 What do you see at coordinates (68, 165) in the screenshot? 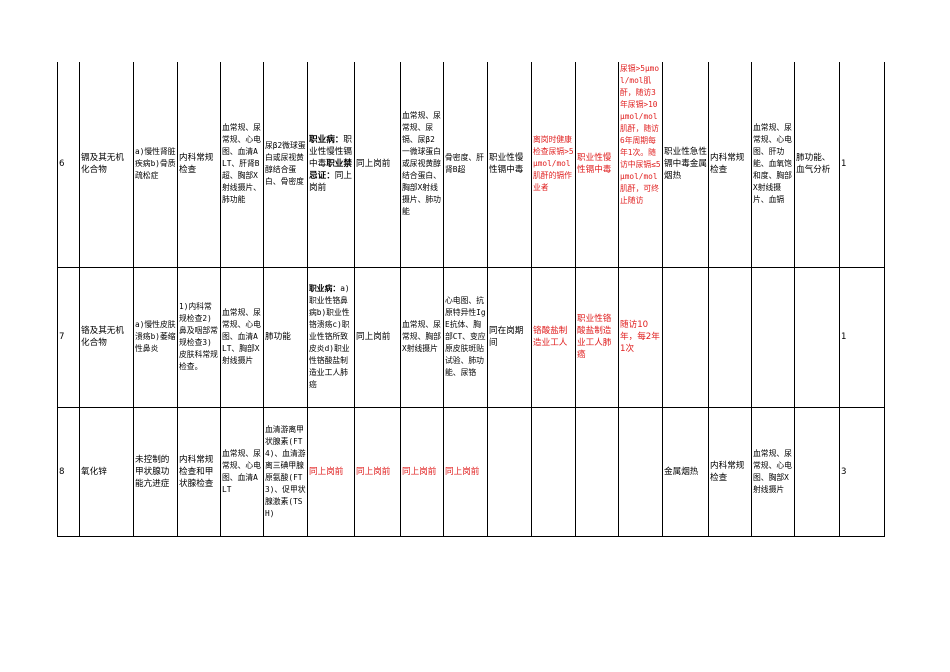
I see `row-number: 6` at bounding box center [68, 165].